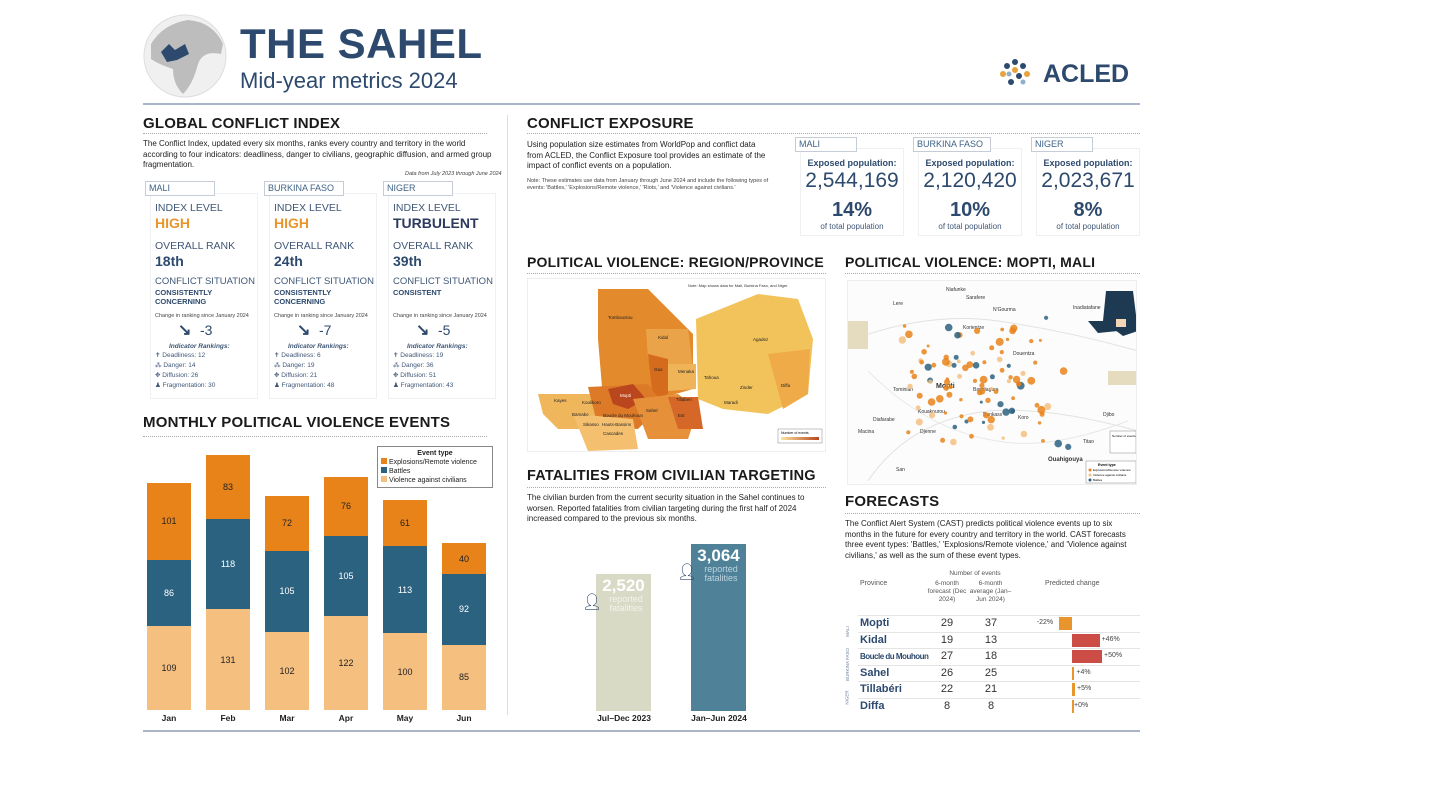  I want to click on trend-down-icon: ↘, so click(304, 330).